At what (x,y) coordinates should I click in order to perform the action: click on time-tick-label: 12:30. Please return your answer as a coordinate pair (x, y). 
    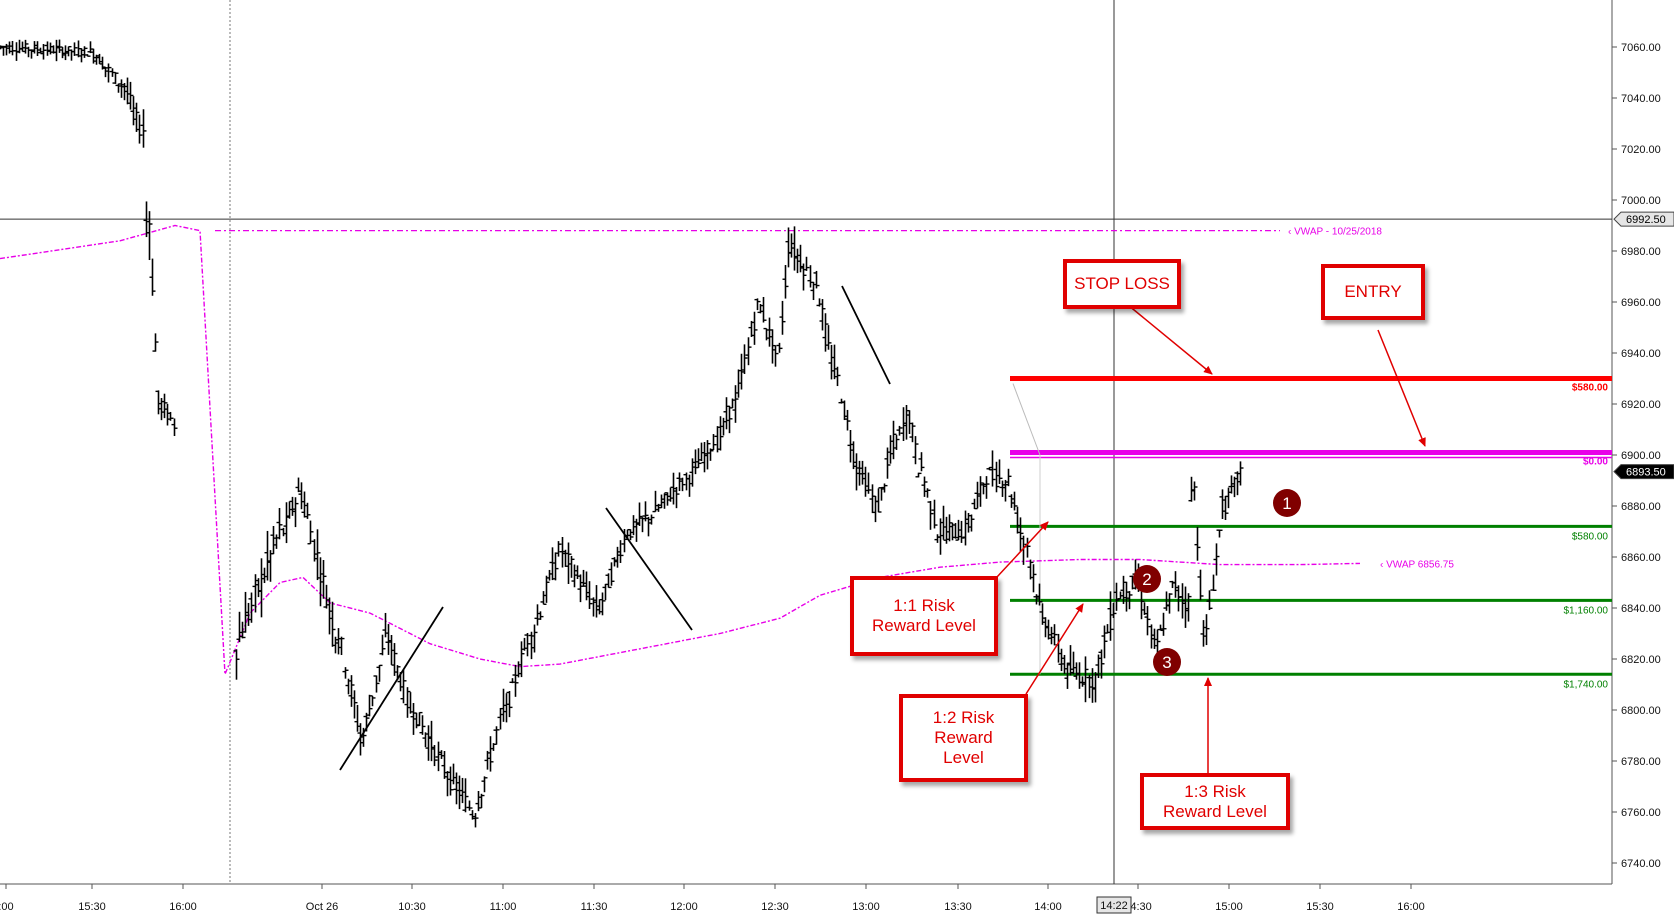
    Looking at the image, I should click on (775, 907).